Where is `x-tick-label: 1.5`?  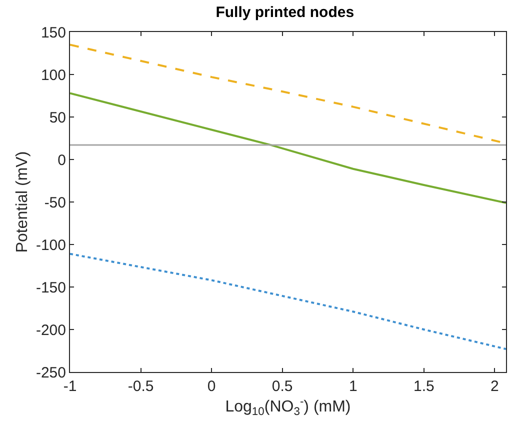
x-tick-label: 1.5 is located at coordinates (423, 386).